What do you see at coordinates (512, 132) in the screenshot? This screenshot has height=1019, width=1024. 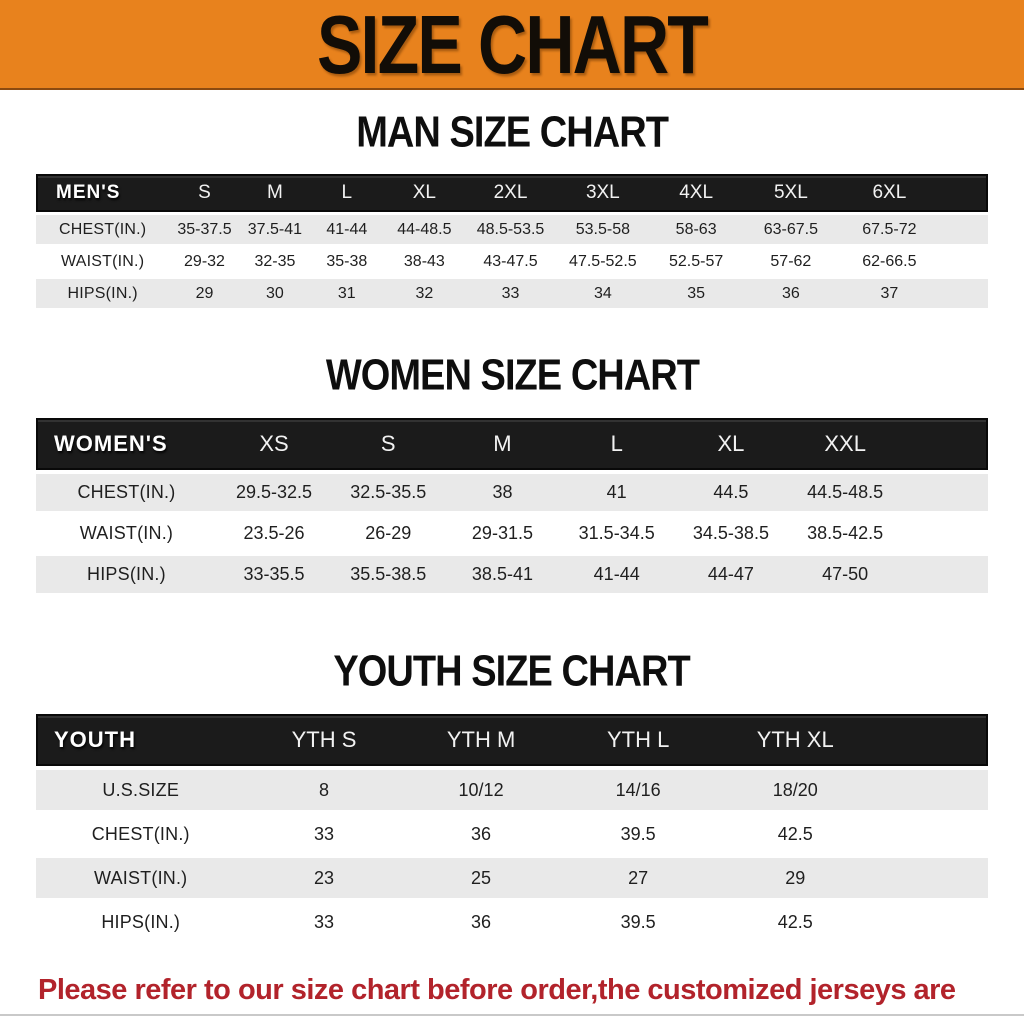 I see `man-size-chart-title: MAN SIZE CHART` at bounding box center [512, 132].